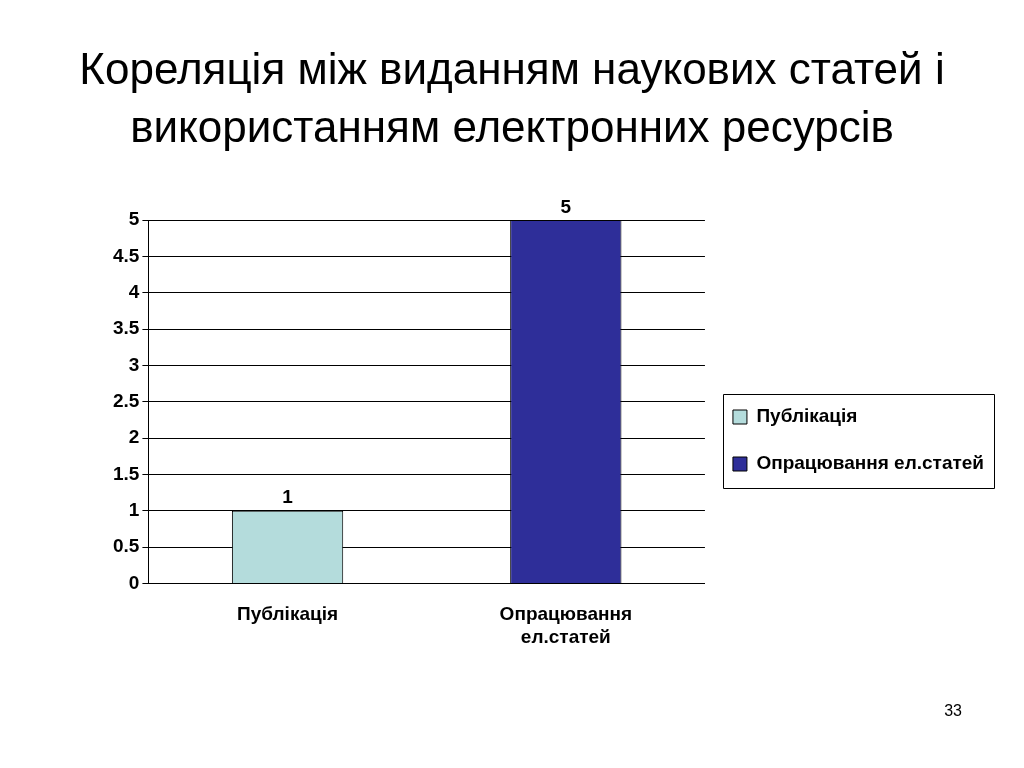 The height and width of the screenshot is (768, 1024). I want to click on y-tick-label: 0.5, so click(126, 546).